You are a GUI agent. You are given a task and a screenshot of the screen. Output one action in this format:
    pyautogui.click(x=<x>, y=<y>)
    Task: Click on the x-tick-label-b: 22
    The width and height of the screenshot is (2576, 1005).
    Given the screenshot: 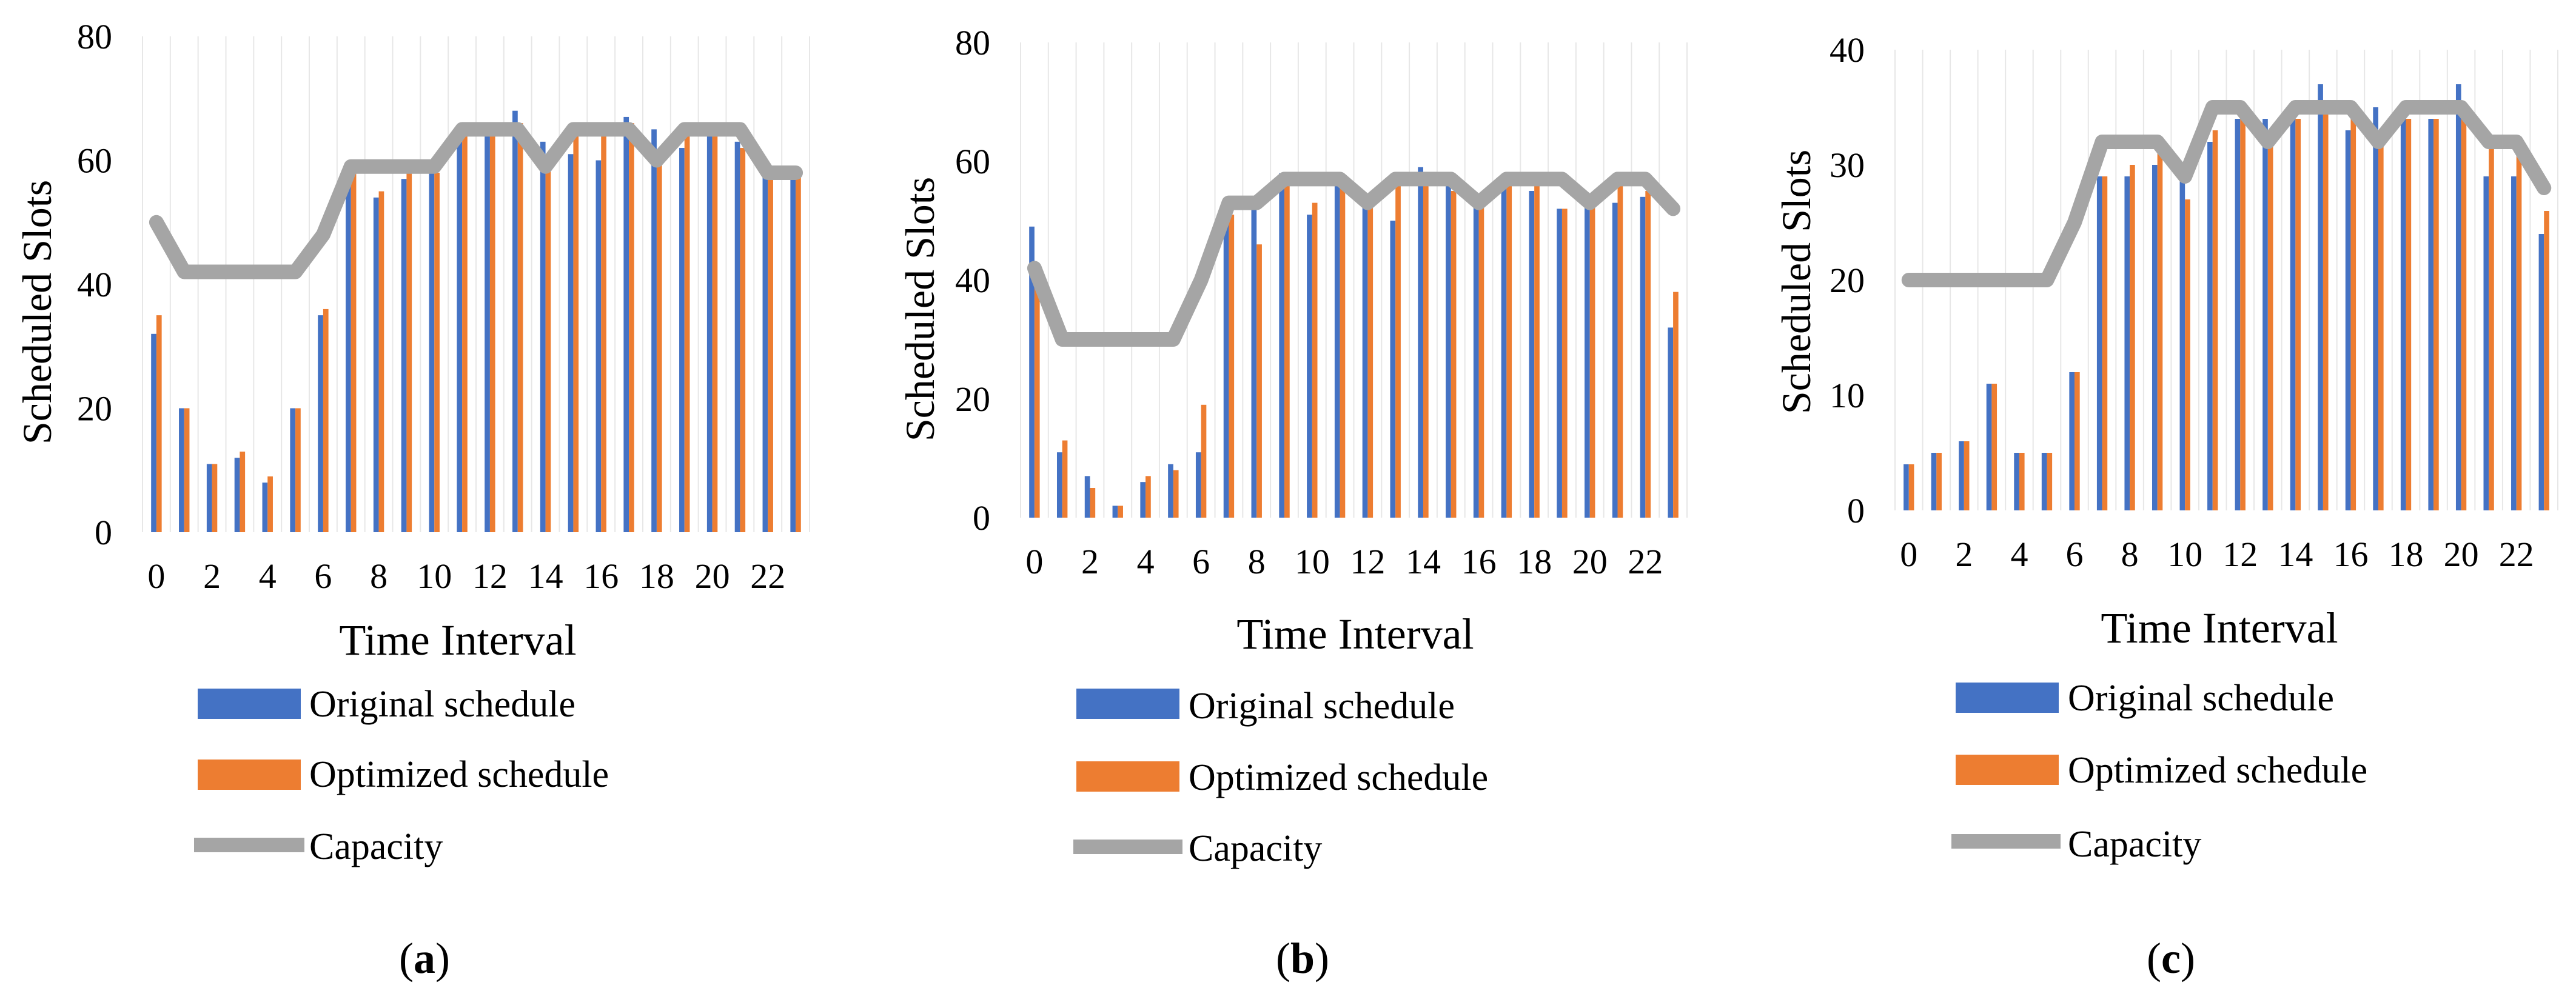 What is the action you would take?
    pyautogui.click(x=1645, y=561)
    